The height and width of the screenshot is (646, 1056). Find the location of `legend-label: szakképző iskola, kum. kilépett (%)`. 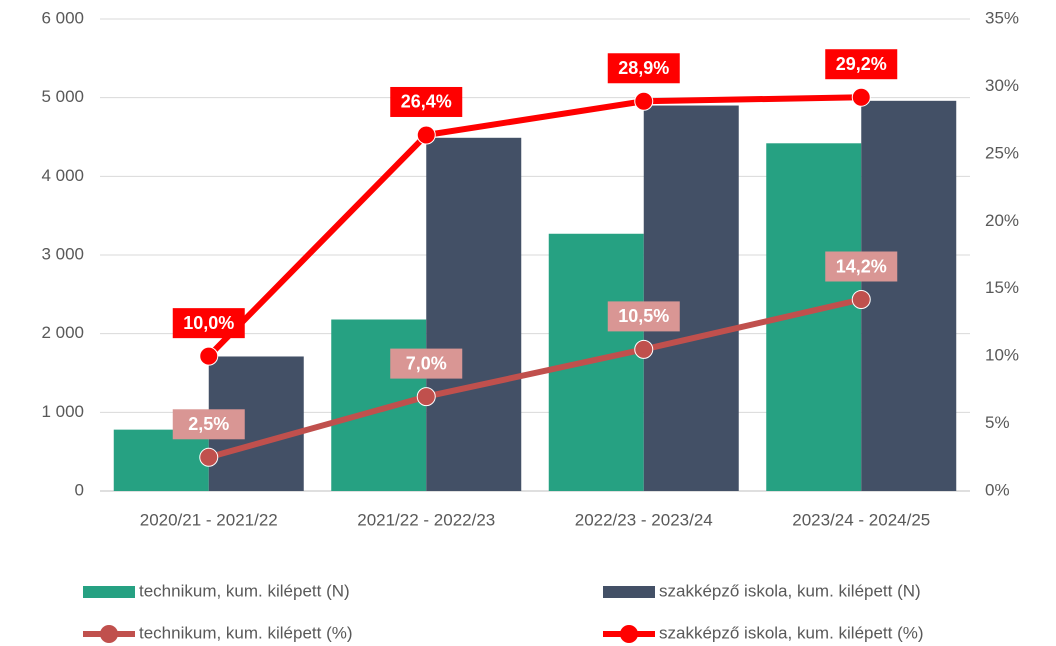

legend-label: szakképző iskola, kum. kilépett (%) is located at coordinates (791, 632).